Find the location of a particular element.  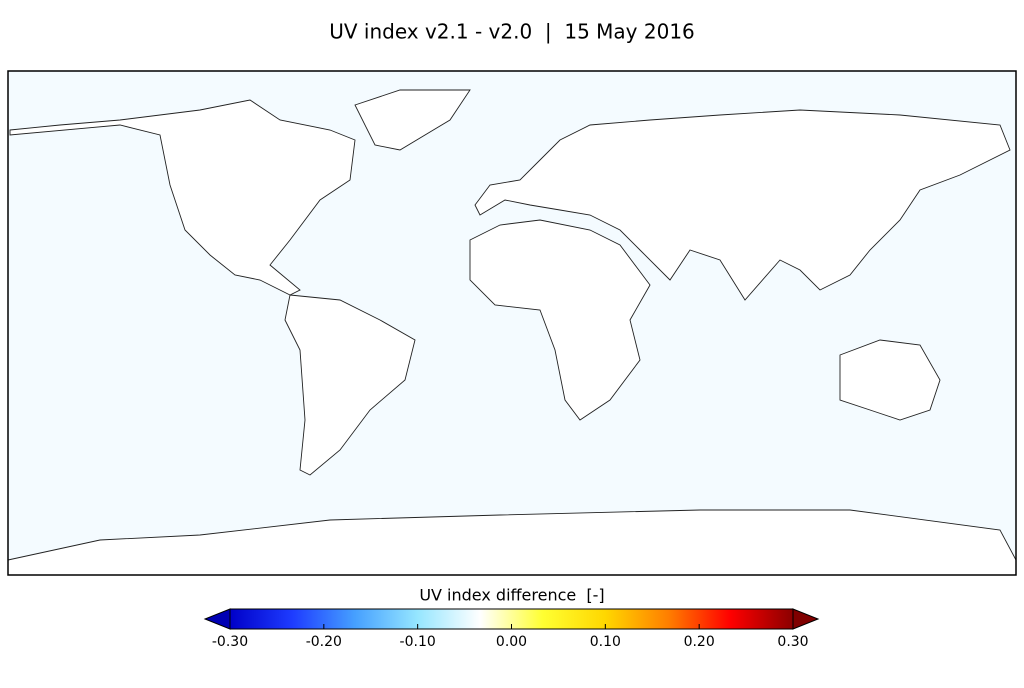

colorbar-tick-label: 0.20 is located at coordinates (699, 642).